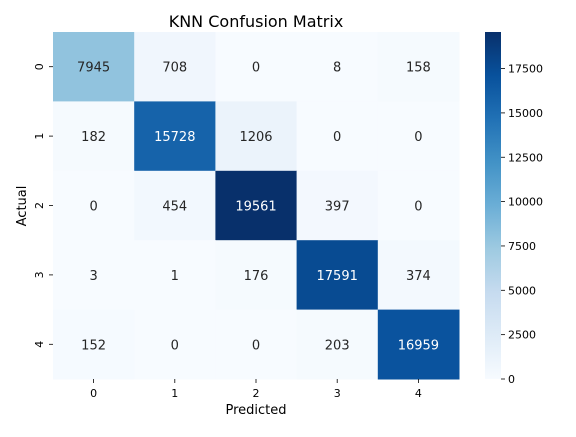  What do you see at coordinates (39, 66) in the screenshot?
I see `y-tick-label-0: 0` at bounding box center [39, 66].